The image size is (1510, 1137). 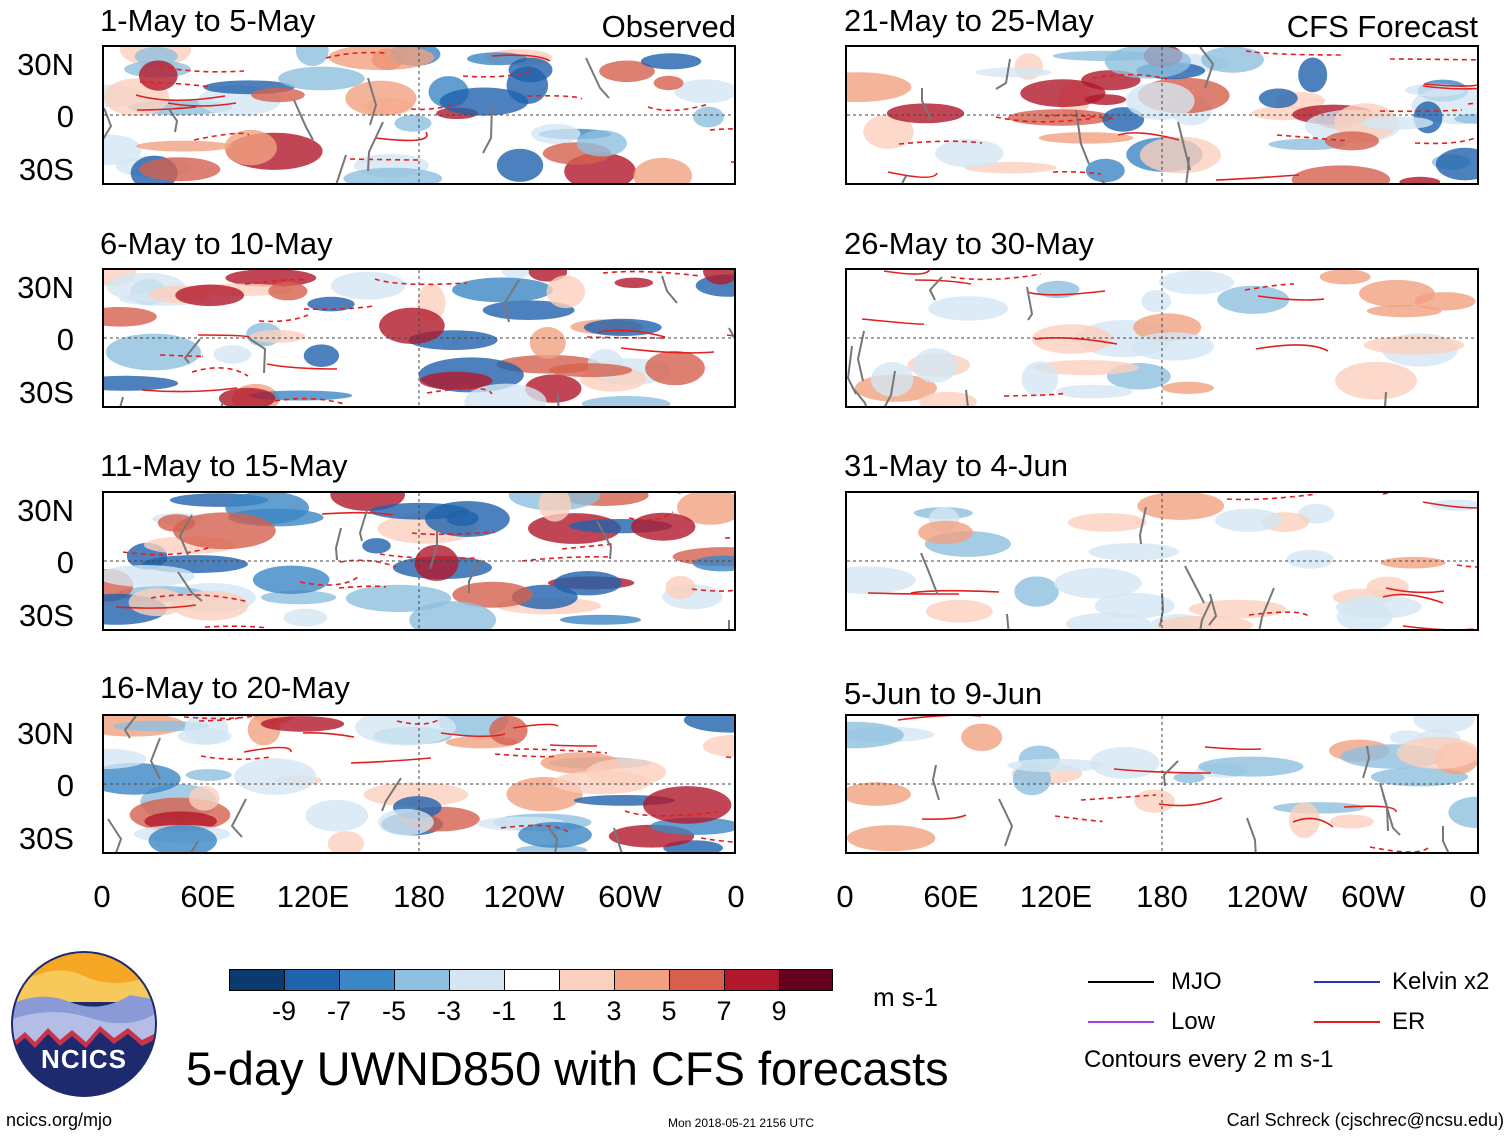 What do you see at coordinates (1121, 982) in the screenshot?
I see `legend-line-mjo` at bounding box center [1121, 982].